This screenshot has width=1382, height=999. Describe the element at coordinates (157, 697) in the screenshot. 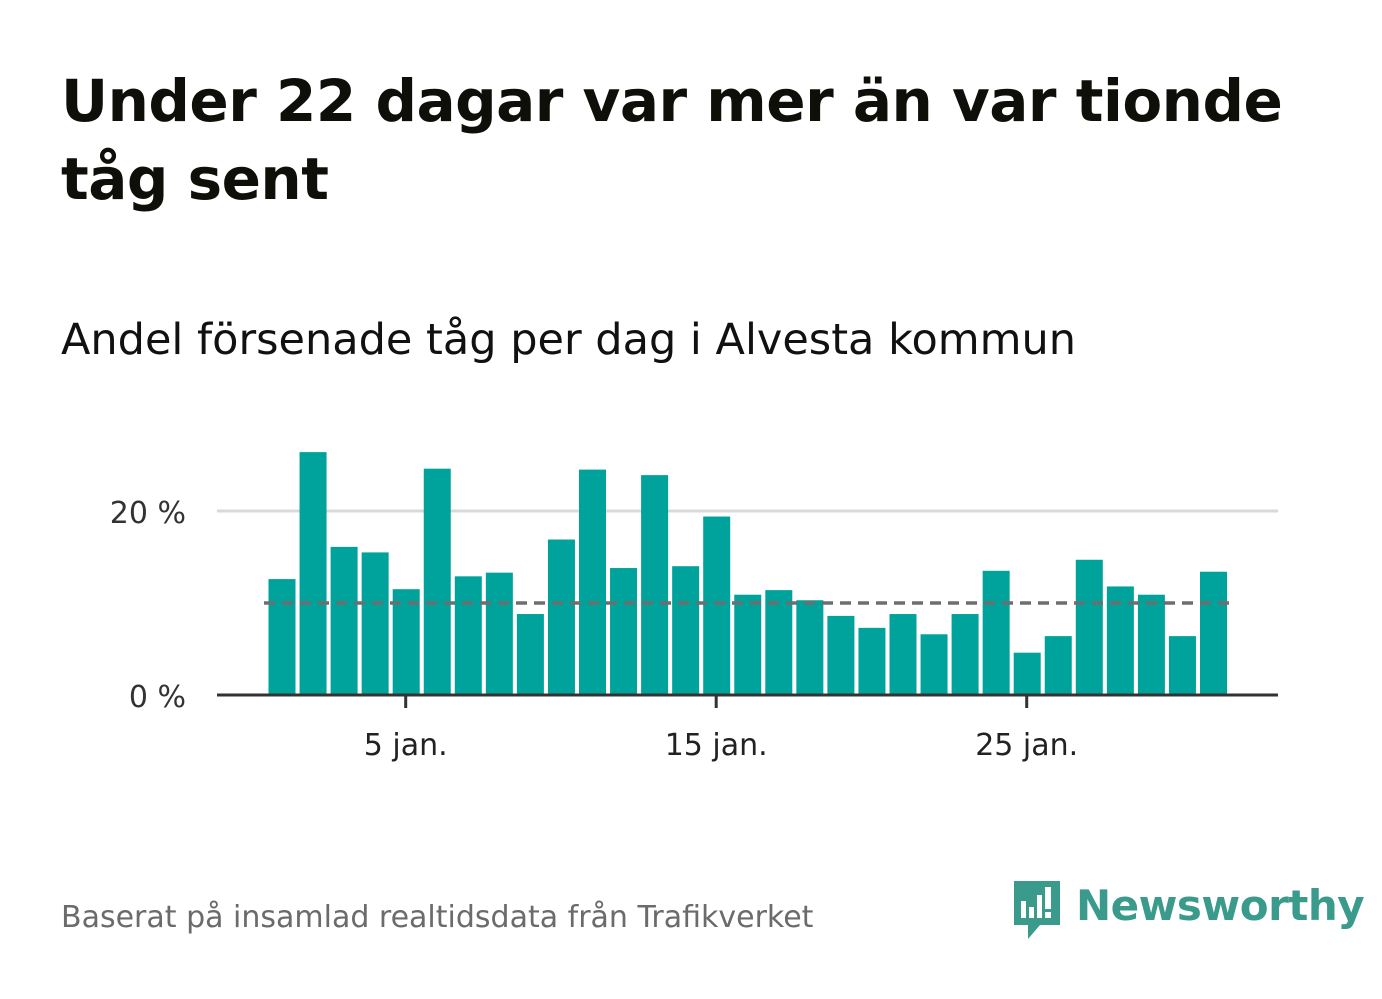

I see `y-tick-label: 0 %` at that location.